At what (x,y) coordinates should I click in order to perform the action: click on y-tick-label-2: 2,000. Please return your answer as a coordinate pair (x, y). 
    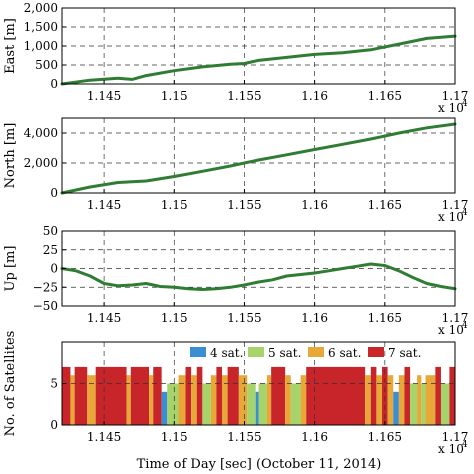
    Looking at the image, I should click on (41, 163).